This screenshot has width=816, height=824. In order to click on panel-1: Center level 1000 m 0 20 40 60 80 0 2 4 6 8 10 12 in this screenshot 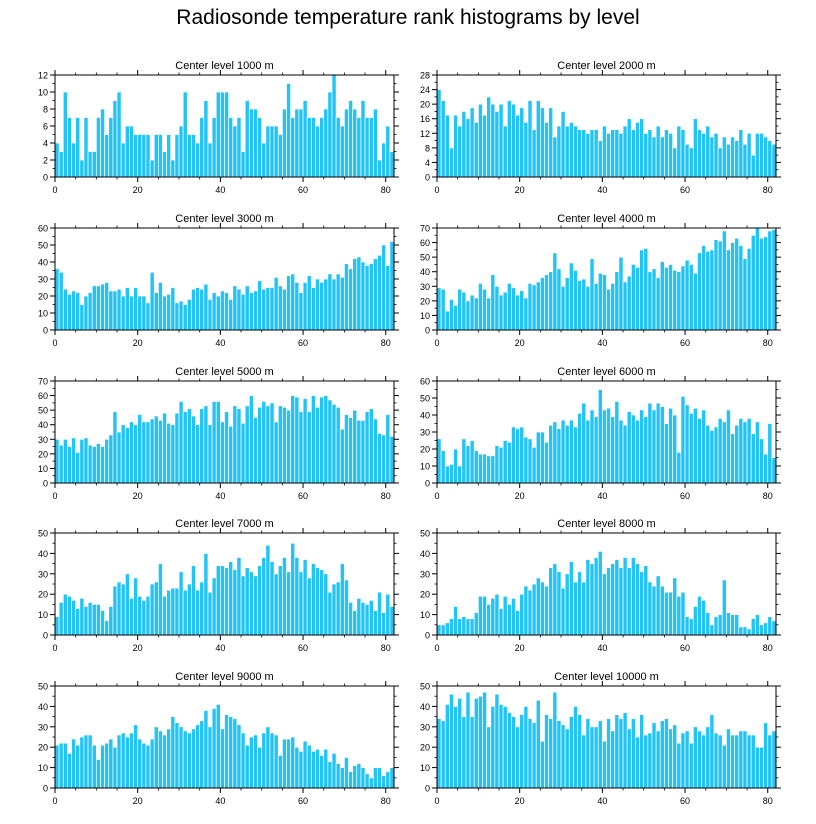, I will do `click(218, 127)`.